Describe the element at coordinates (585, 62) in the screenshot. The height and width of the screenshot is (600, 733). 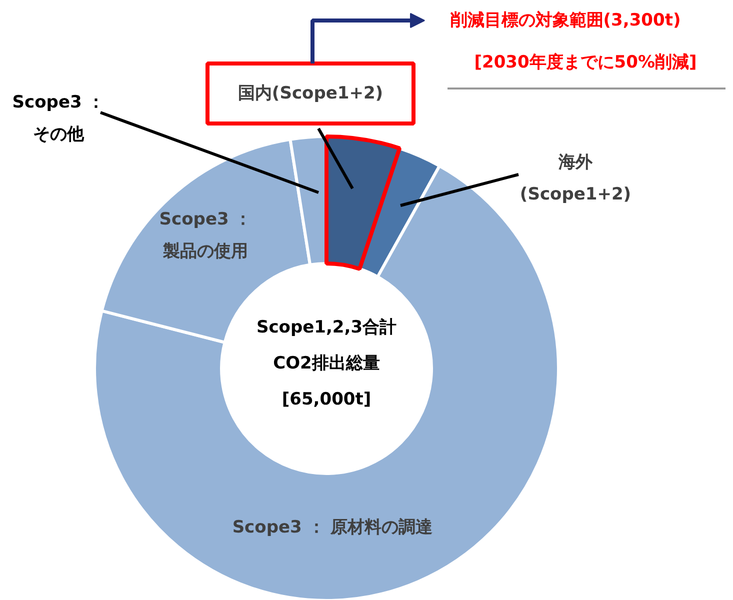
I see `text: [2030年度までに50%削減]` at that location.